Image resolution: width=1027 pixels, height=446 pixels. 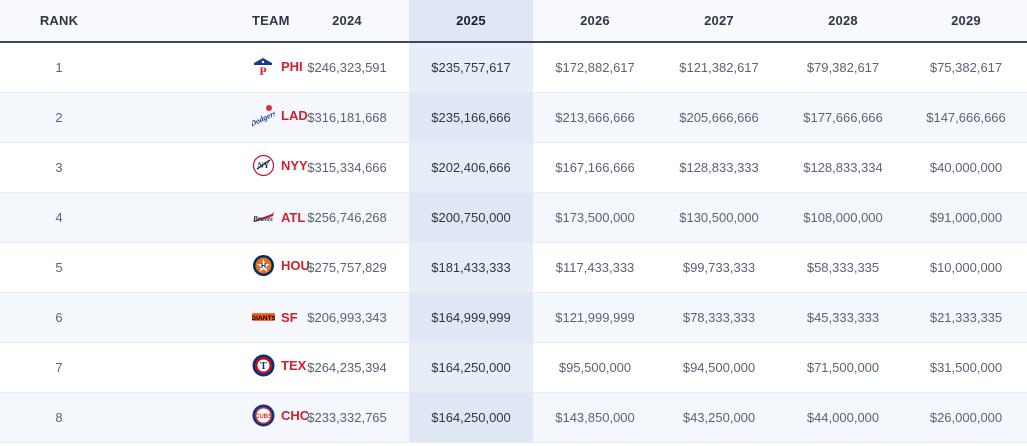 I want to click on payroll-cell-2026: $121,999,999, so click(x=595, y=317).